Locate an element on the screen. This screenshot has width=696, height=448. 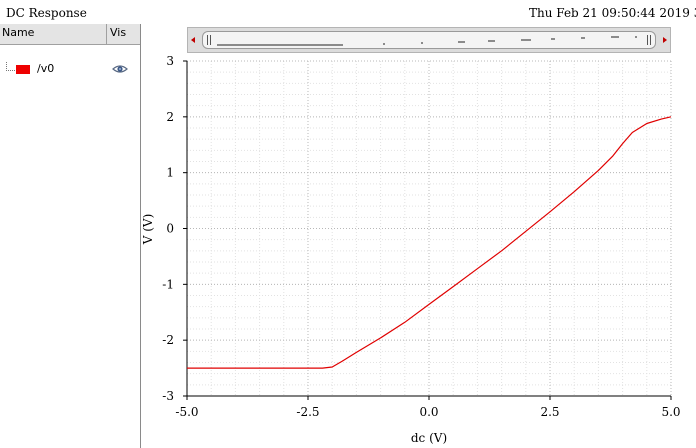
timestamp: Thu Feb 21 09:50:44 2019 3 is located at coordinates (612, 13).